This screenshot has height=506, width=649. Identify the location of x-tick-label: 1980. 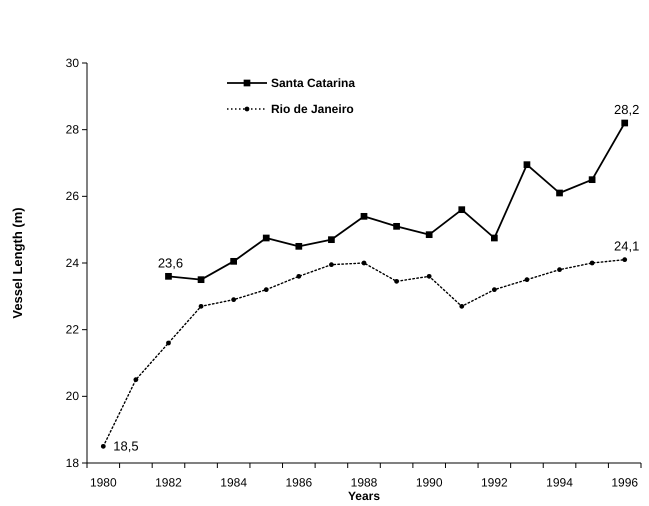
(103, 483).